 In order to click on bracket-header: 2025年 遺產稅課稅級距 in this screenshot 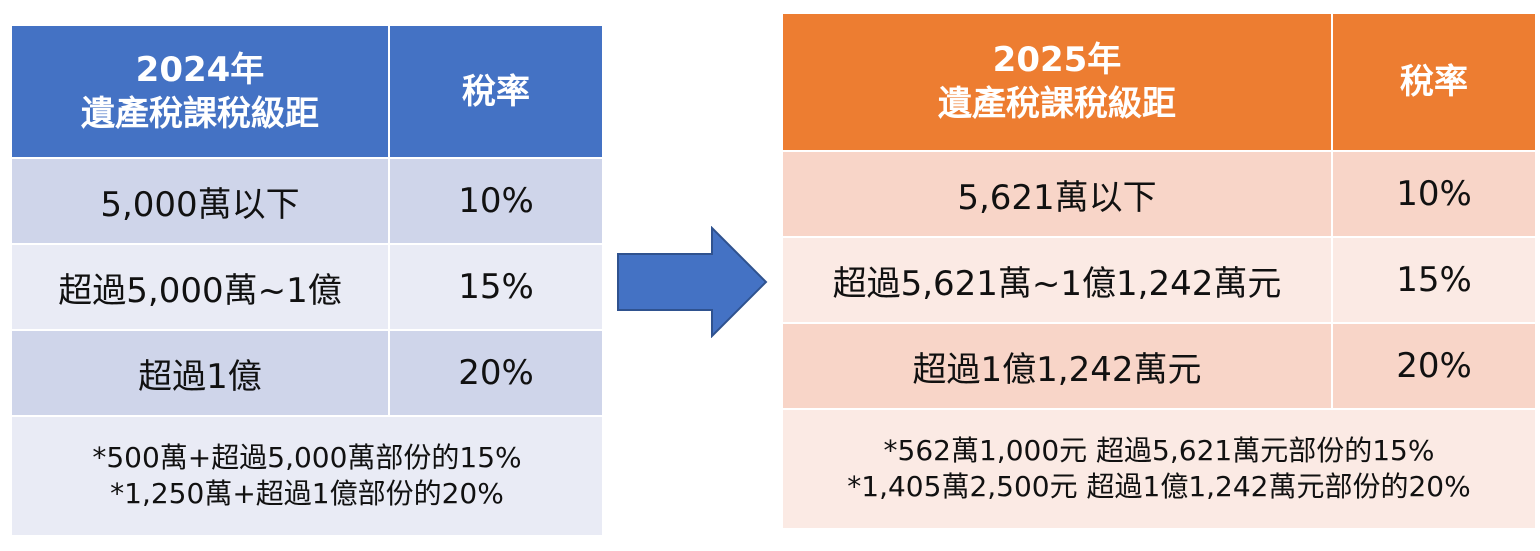, I will do `click(1057, 82)`.